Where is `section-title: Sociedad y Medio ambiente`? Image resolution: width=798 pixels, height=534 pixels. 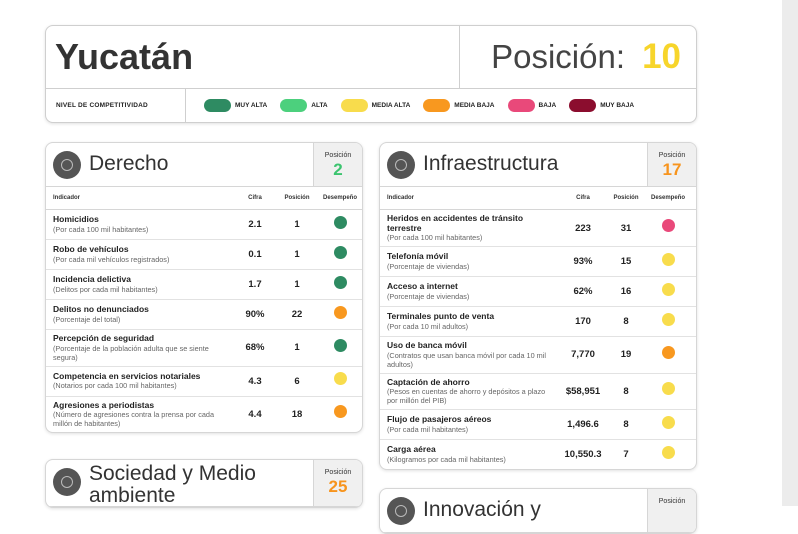 section-title: Sociedad y Medio ambiente is located at coordinates (172, 484).